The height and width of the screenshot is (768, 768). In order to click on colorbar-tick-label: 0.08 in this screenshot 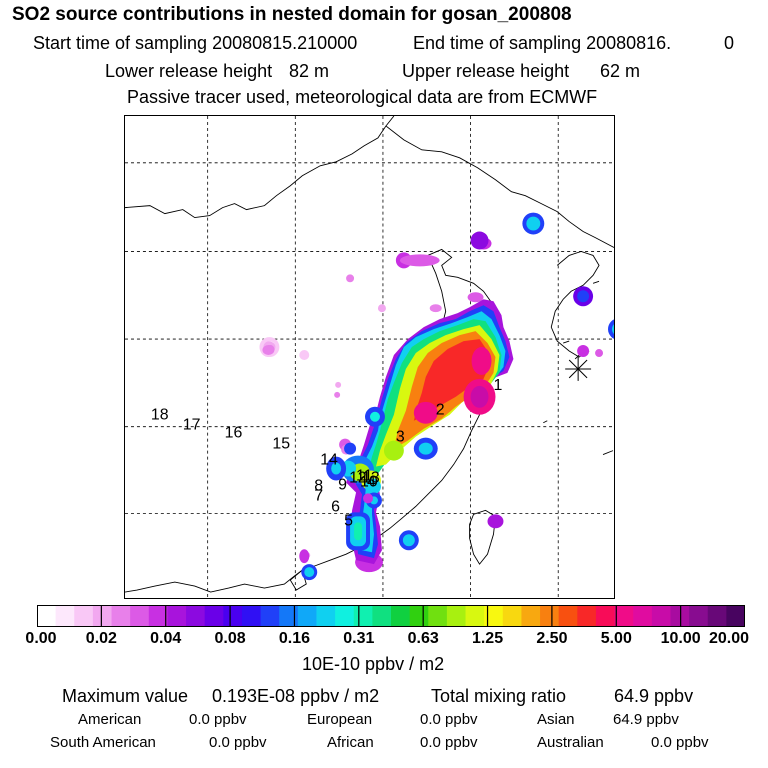, I will do `click(230, 638)`.